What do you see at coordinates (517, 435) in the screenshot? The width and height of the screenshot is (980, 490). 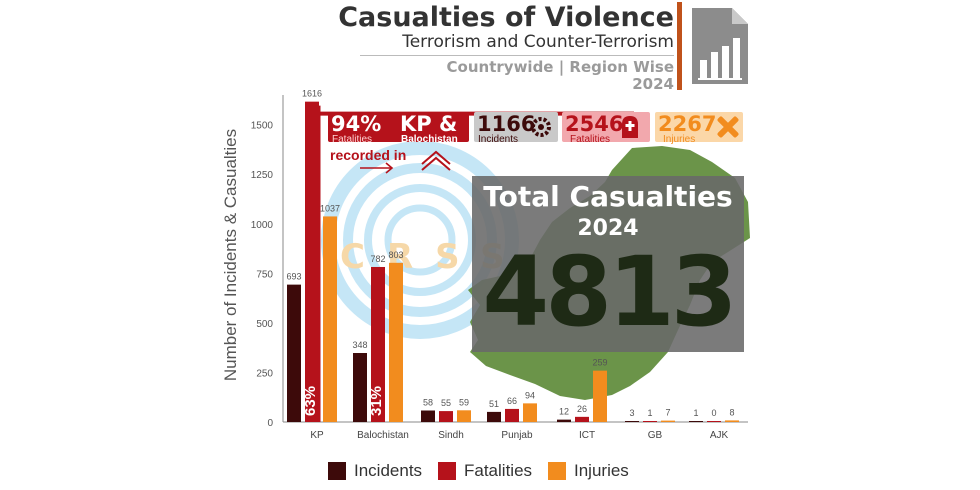 I see `x-tick-label: Punjab` at bounding box center [517, 435].